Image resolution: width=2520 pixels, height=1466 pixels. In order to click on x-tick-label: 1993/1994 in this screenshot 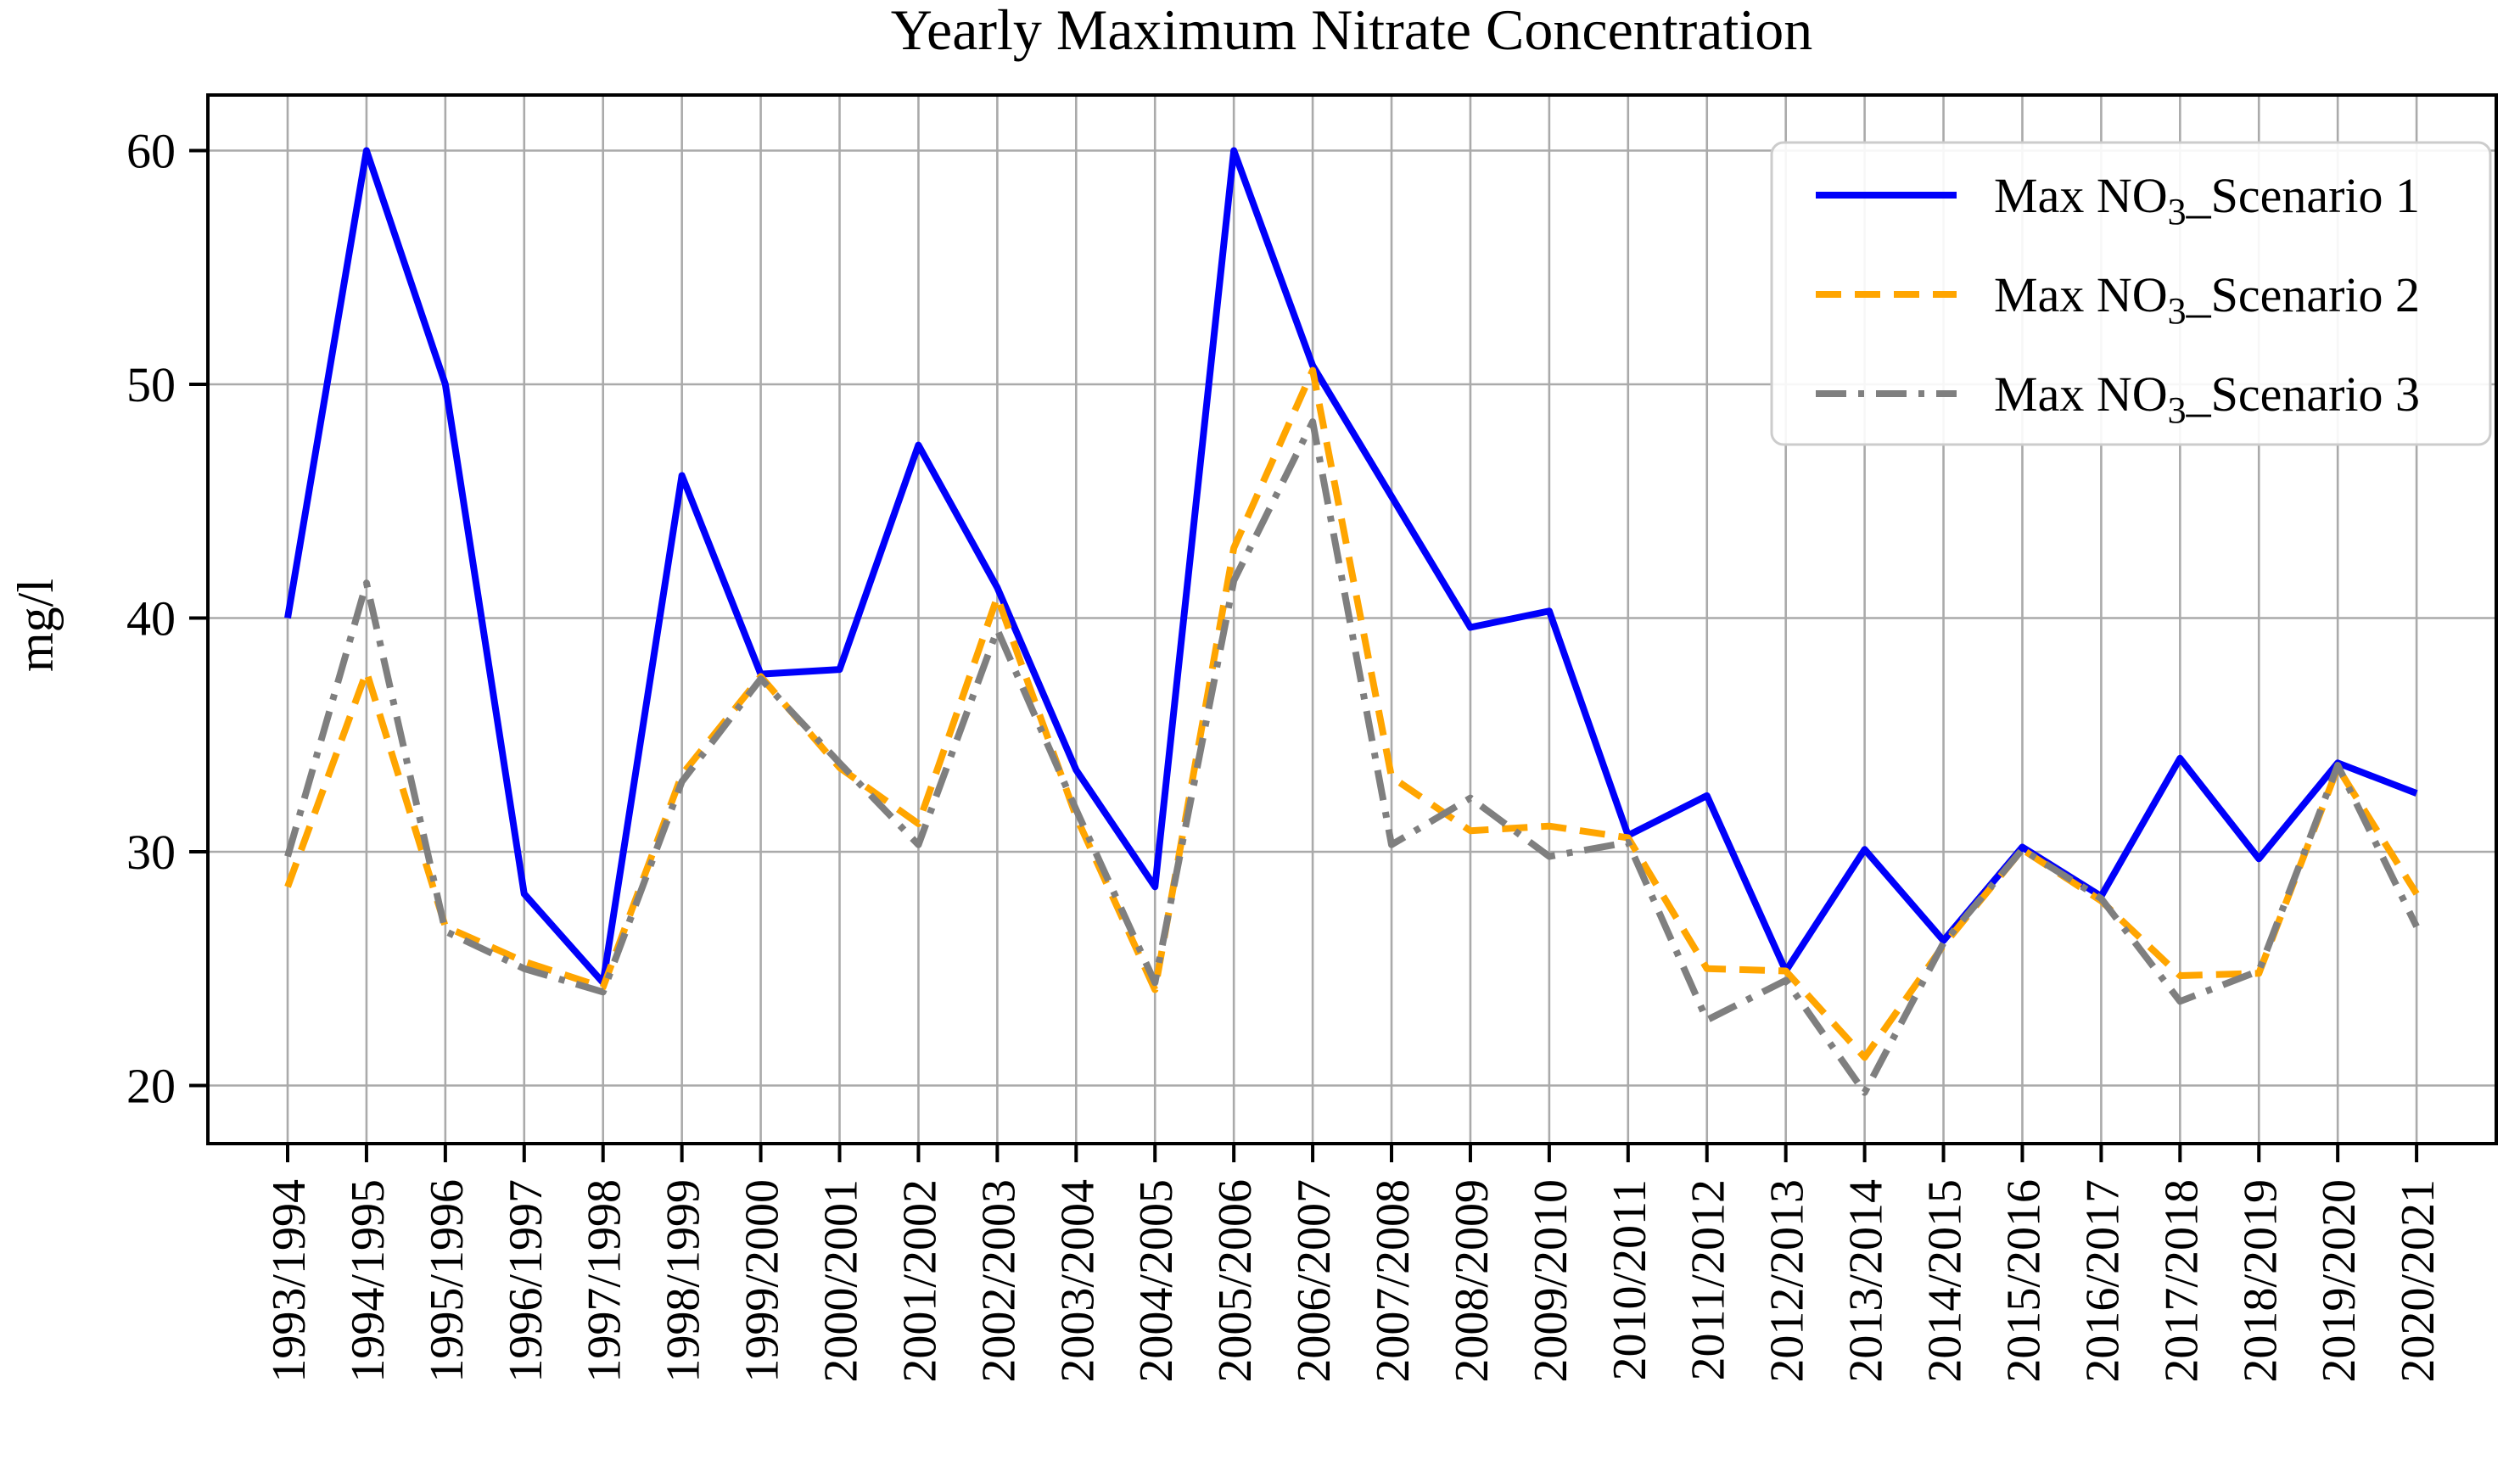, I will do `click(289, 1281)`.